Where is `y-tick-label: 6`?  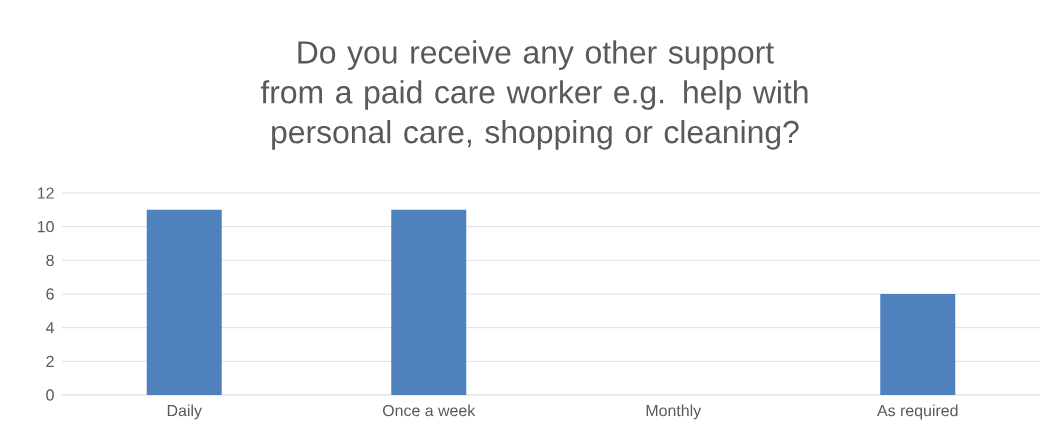
y-tick-label: 6 is located at coordinates (50, 294).